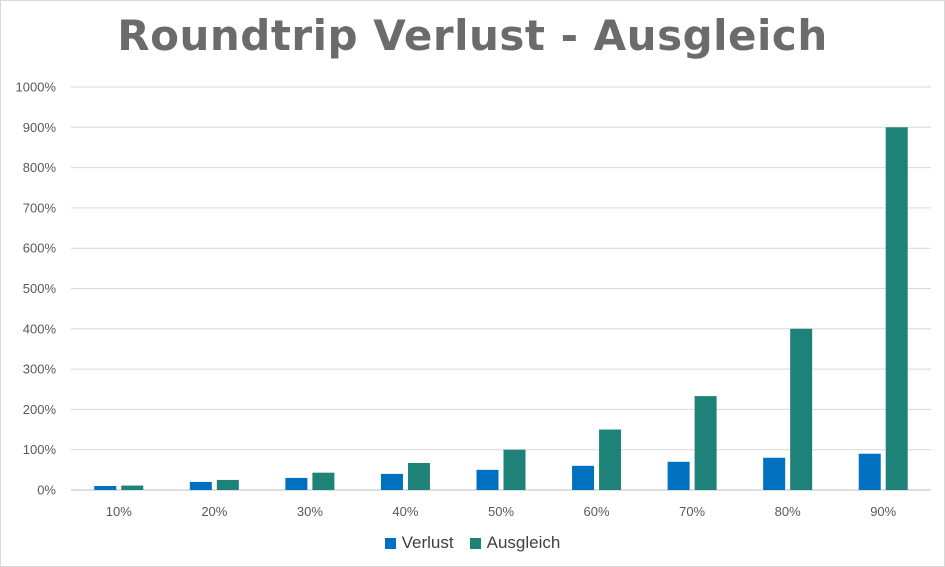  Describe the element at coordinates (46, 490) in the screenshot. I see `y-tick-label: 0%` at that location.